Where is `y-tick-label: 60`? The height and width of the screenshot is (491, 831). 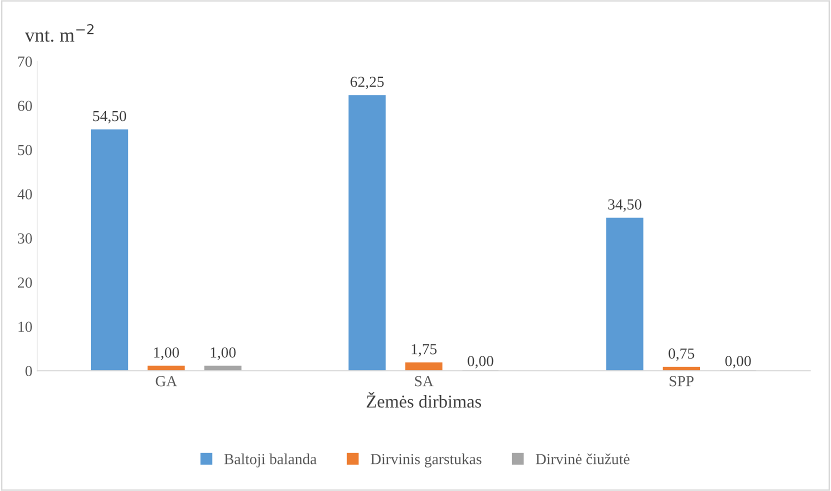
y-tick-label: 60 is located at coordinates (25, 106).